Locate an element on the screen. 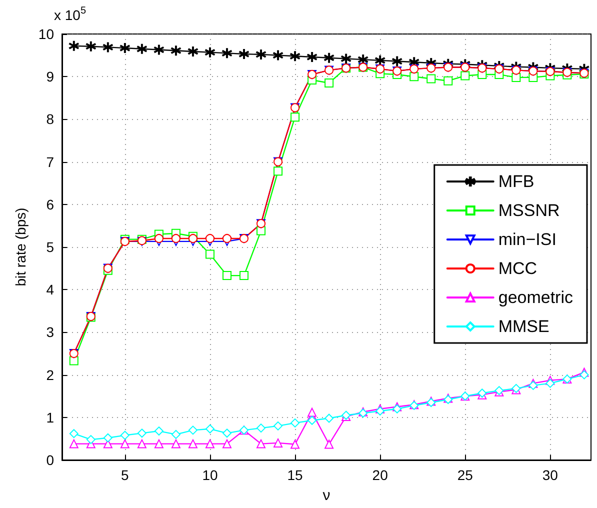 The height and width of the screenshot is (508, 597). x-tick-label: 15 is located at coordinates (295, 475).